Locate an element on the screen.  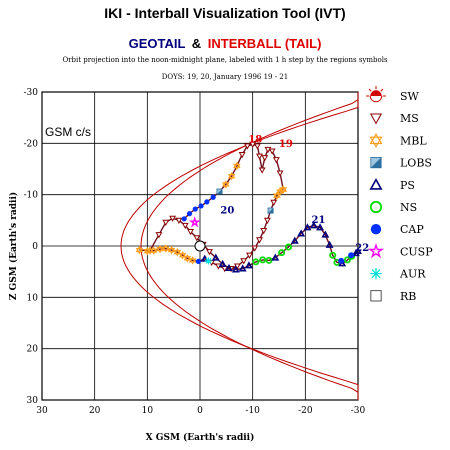
page-title: IKI - Interball Visualization Tool (IVT) is located at coordinates (224, 13).